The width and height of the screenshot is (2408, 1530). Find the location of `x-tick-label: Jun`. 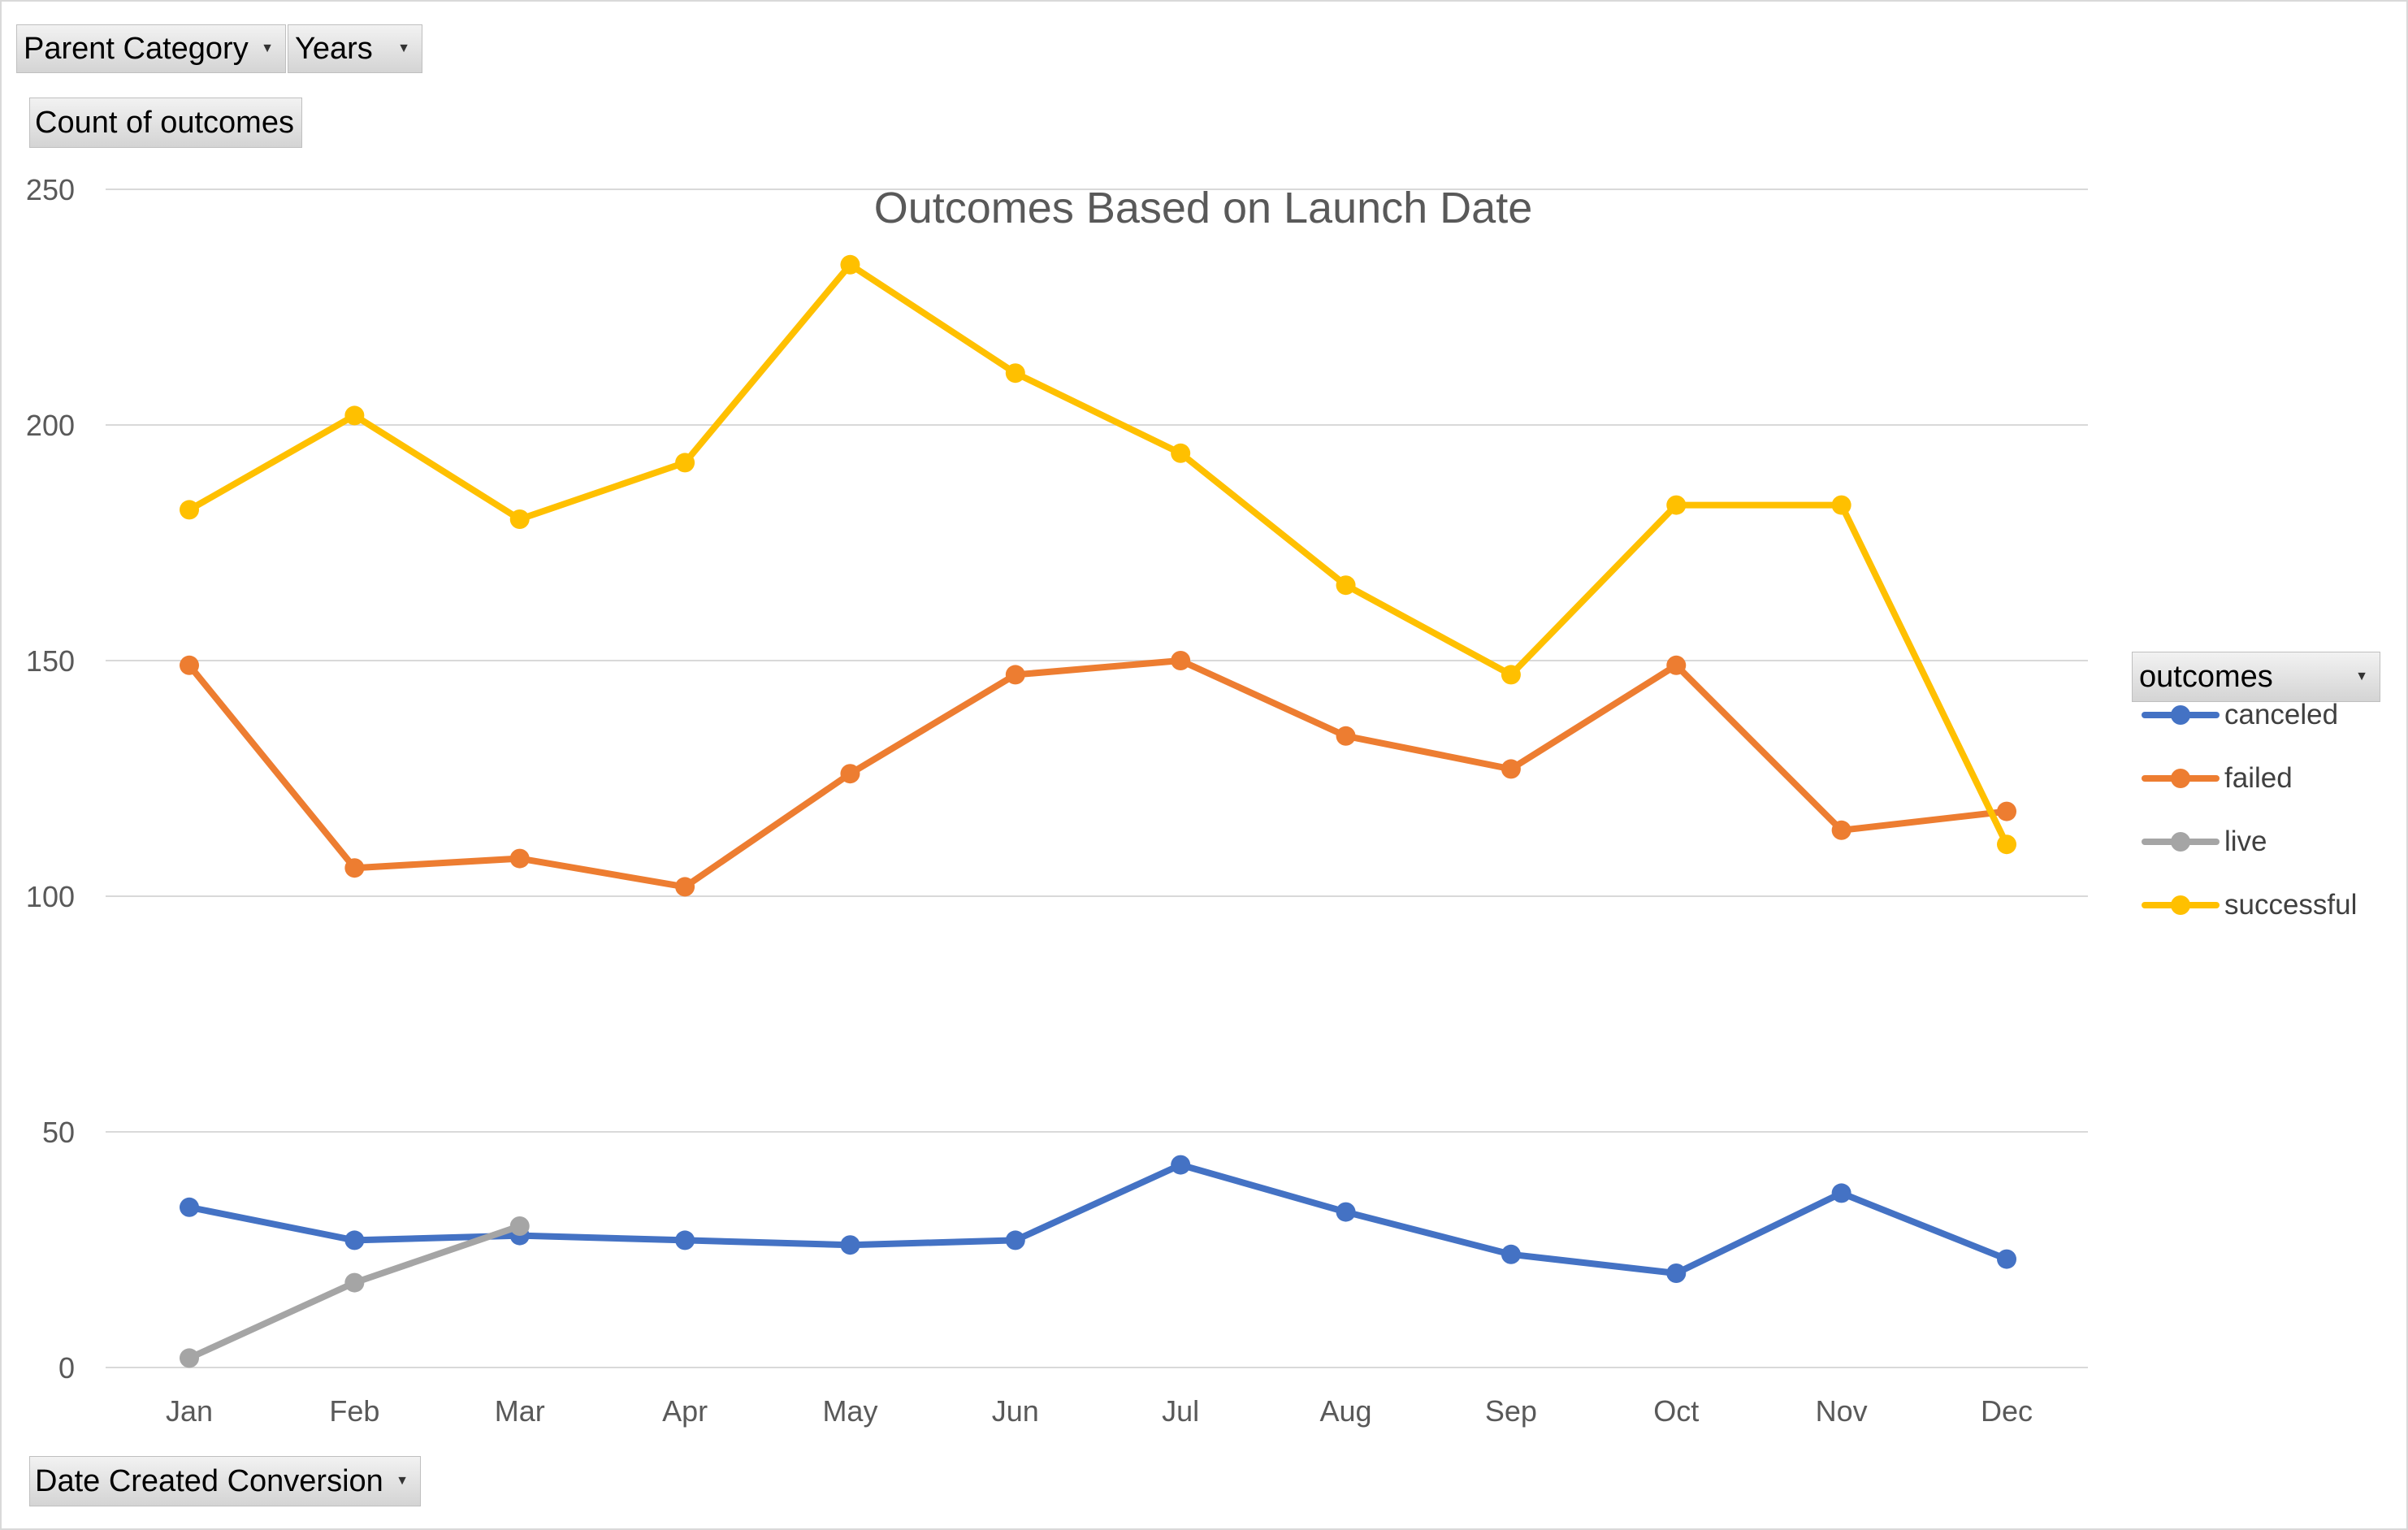

x-tick-label: Jun is located at coordinates (1015, 1411).